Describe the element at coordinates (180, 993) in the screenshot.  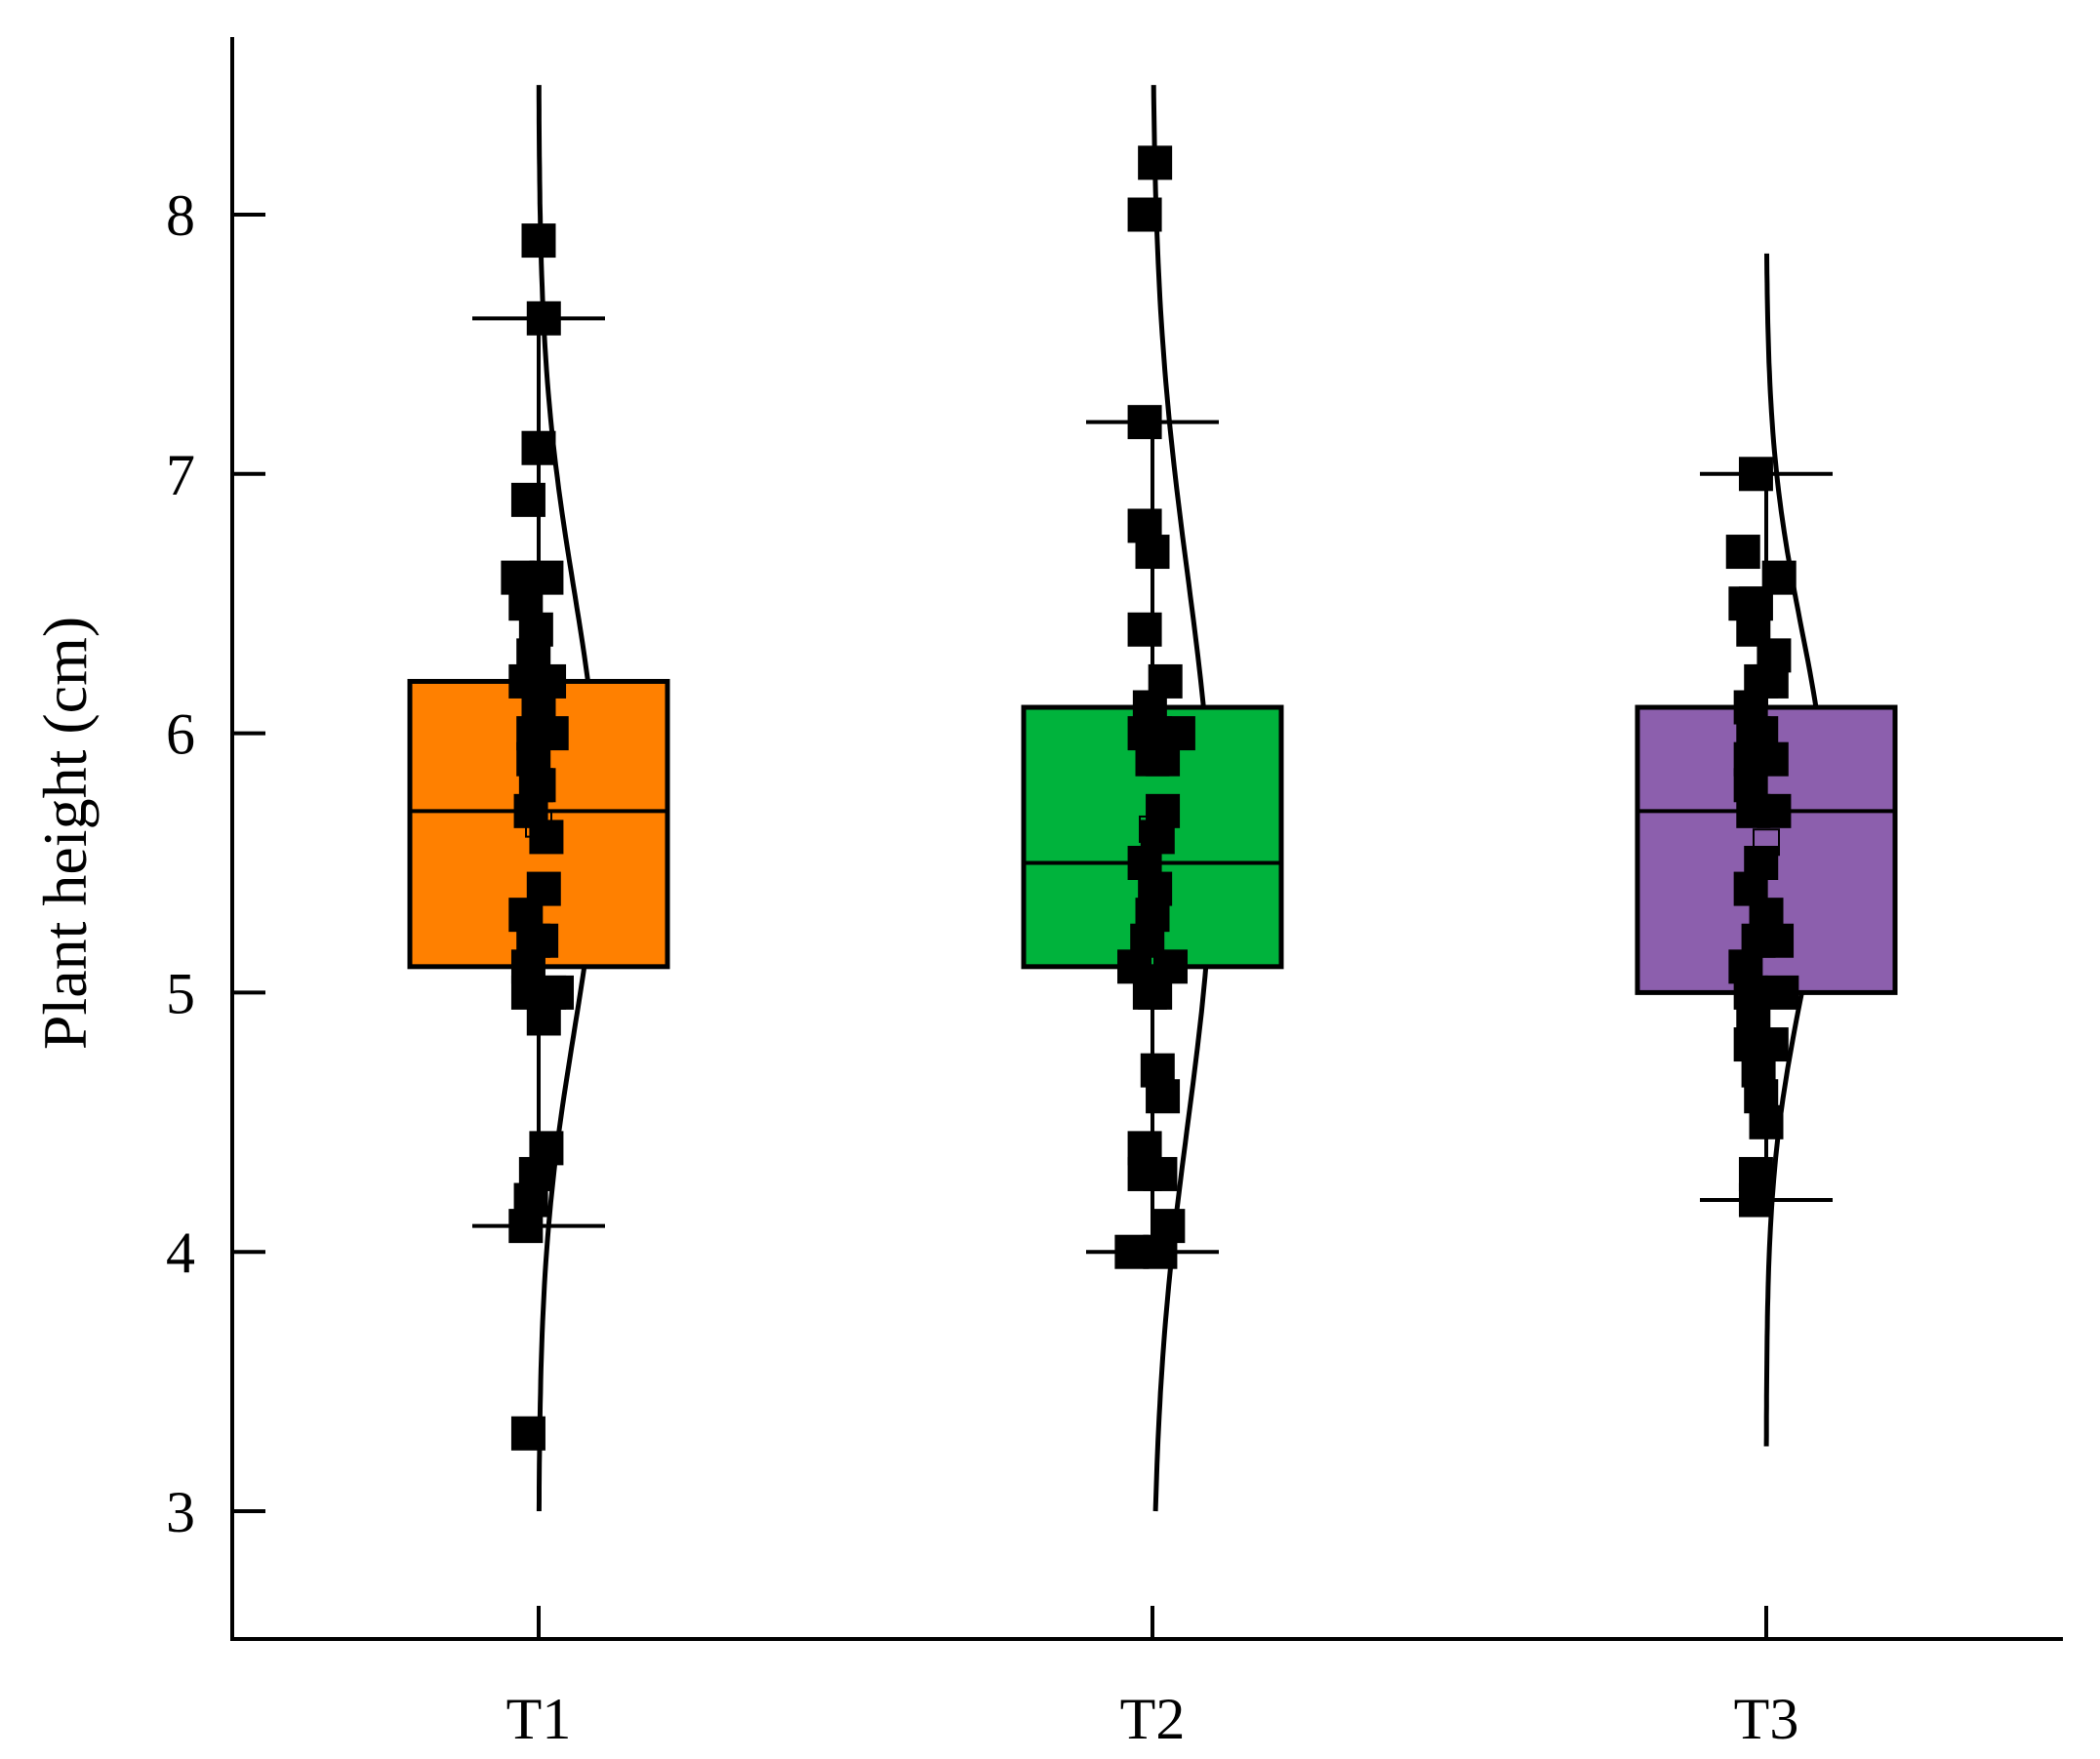
I see `y-tick-label-5: 5` at that location.